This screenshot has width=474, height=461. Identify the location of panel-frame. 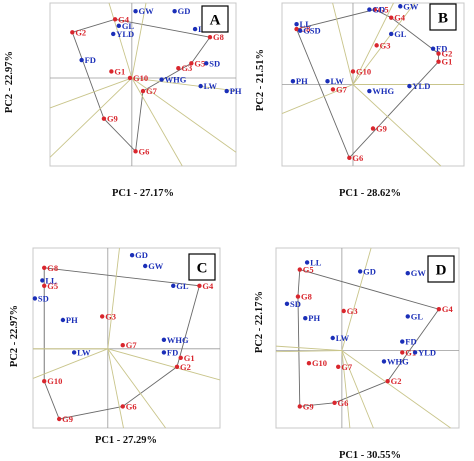
(143, 84).